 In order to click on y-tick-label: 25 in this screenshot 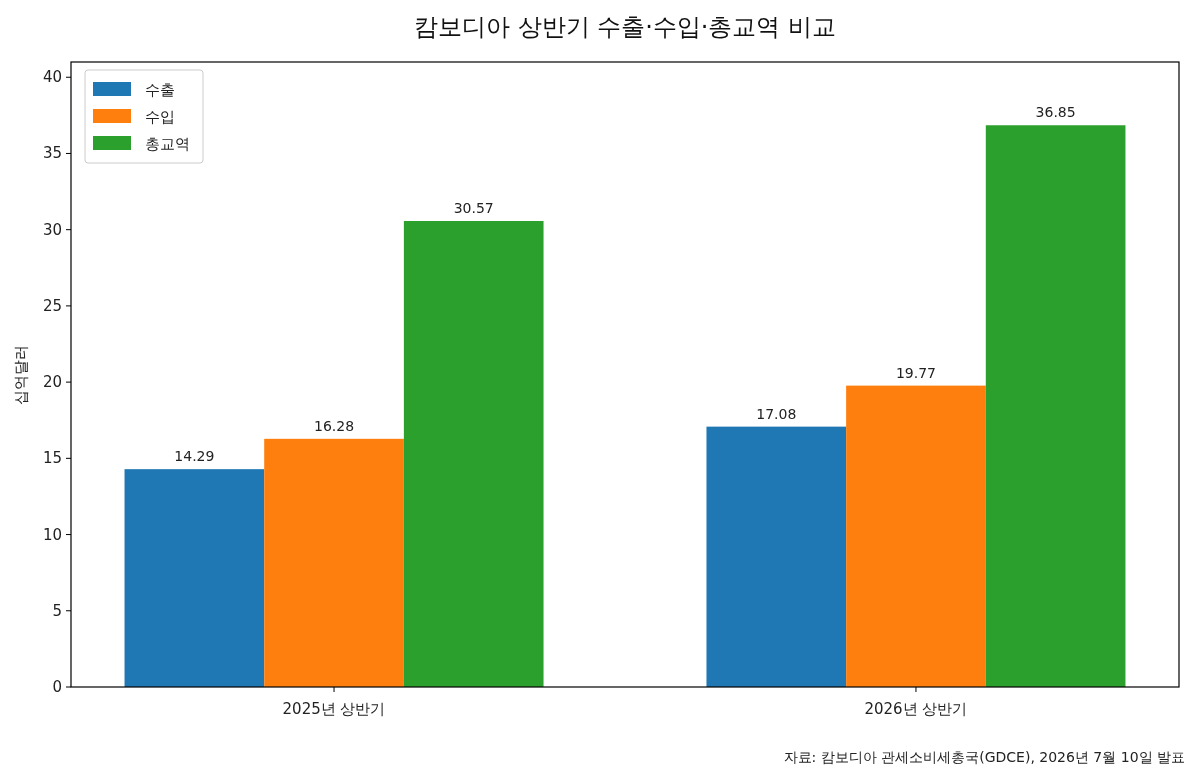, I will do `click(52, 305)`.